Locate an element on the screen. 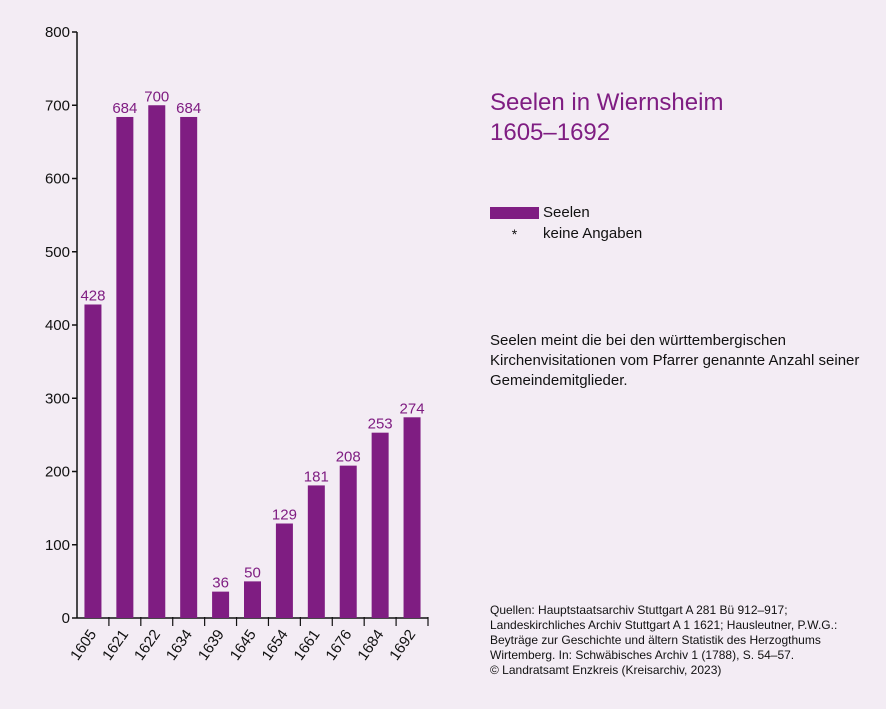  legend-label-missing: keine Angaben is located at coordinates (593, 233).